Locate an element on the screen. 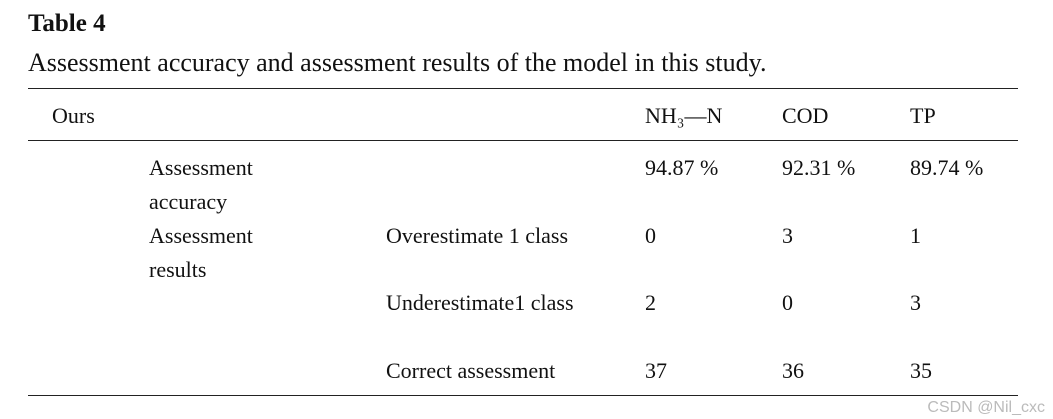 This screenshot has width=1053, height=419. value-cell: 35 is located at coordinates (921, 370).